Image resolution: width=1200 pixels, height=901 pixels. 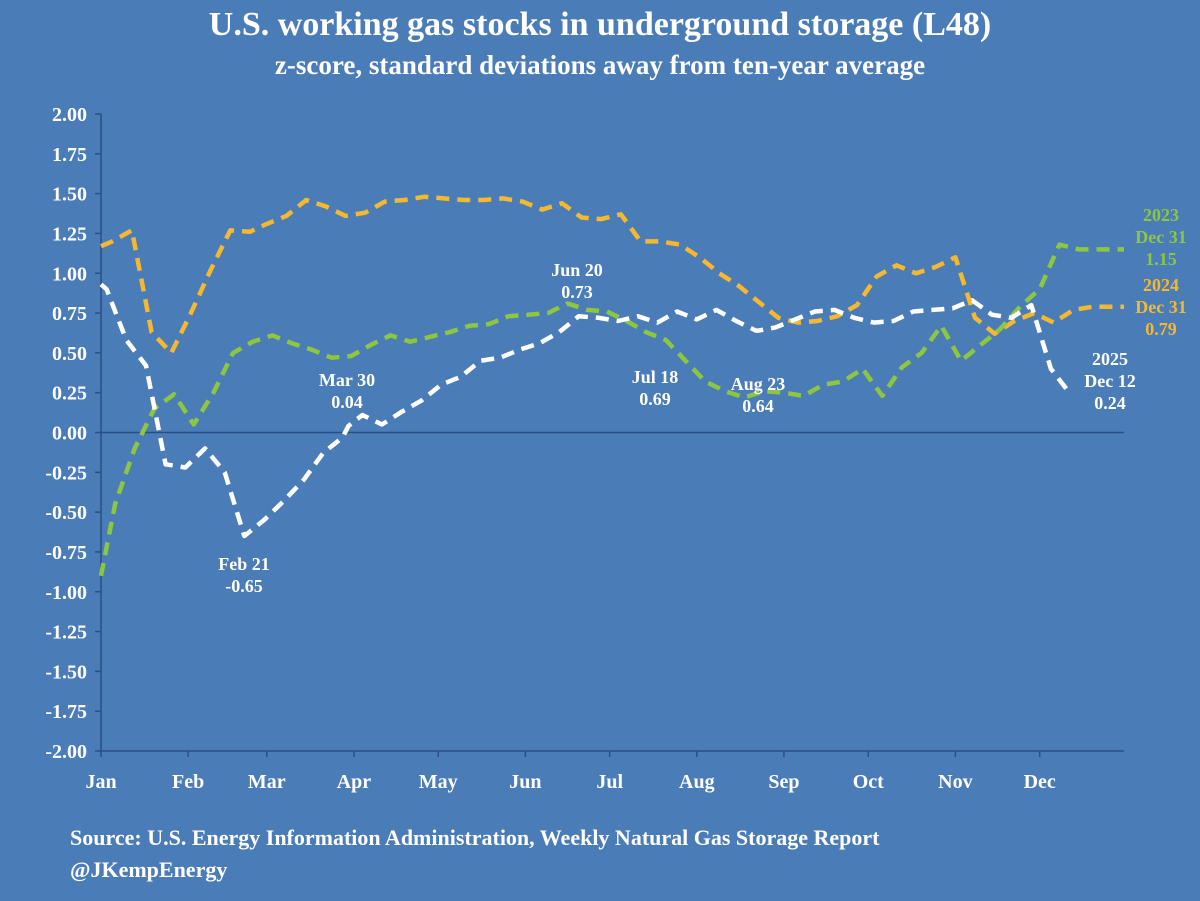 What do you see at coordinates (69, 155) in the screenshot?
I see `y-tick-label: 1.75` at bounding box center [69, 155].